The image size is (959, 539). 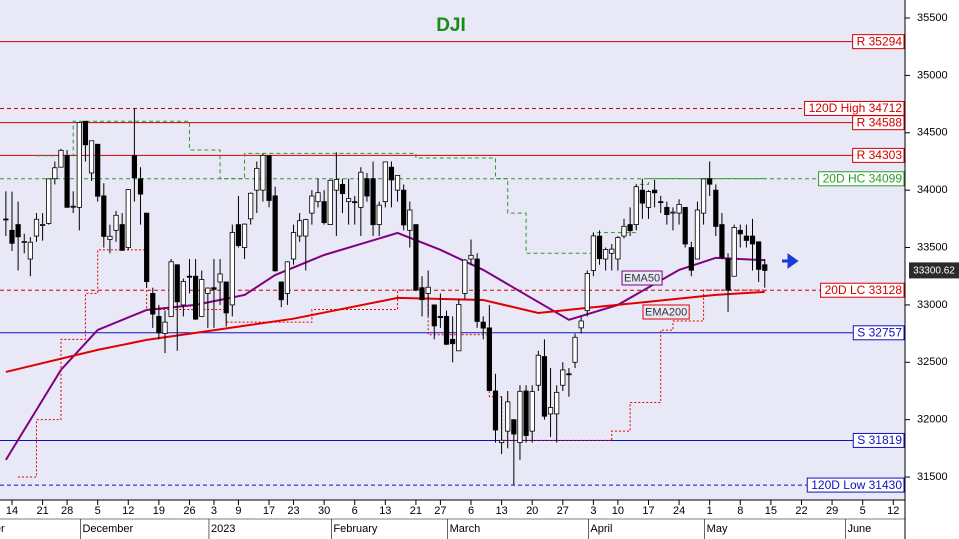 I want to click on last-price-label: 33300.62, so click(x=934, y=271).